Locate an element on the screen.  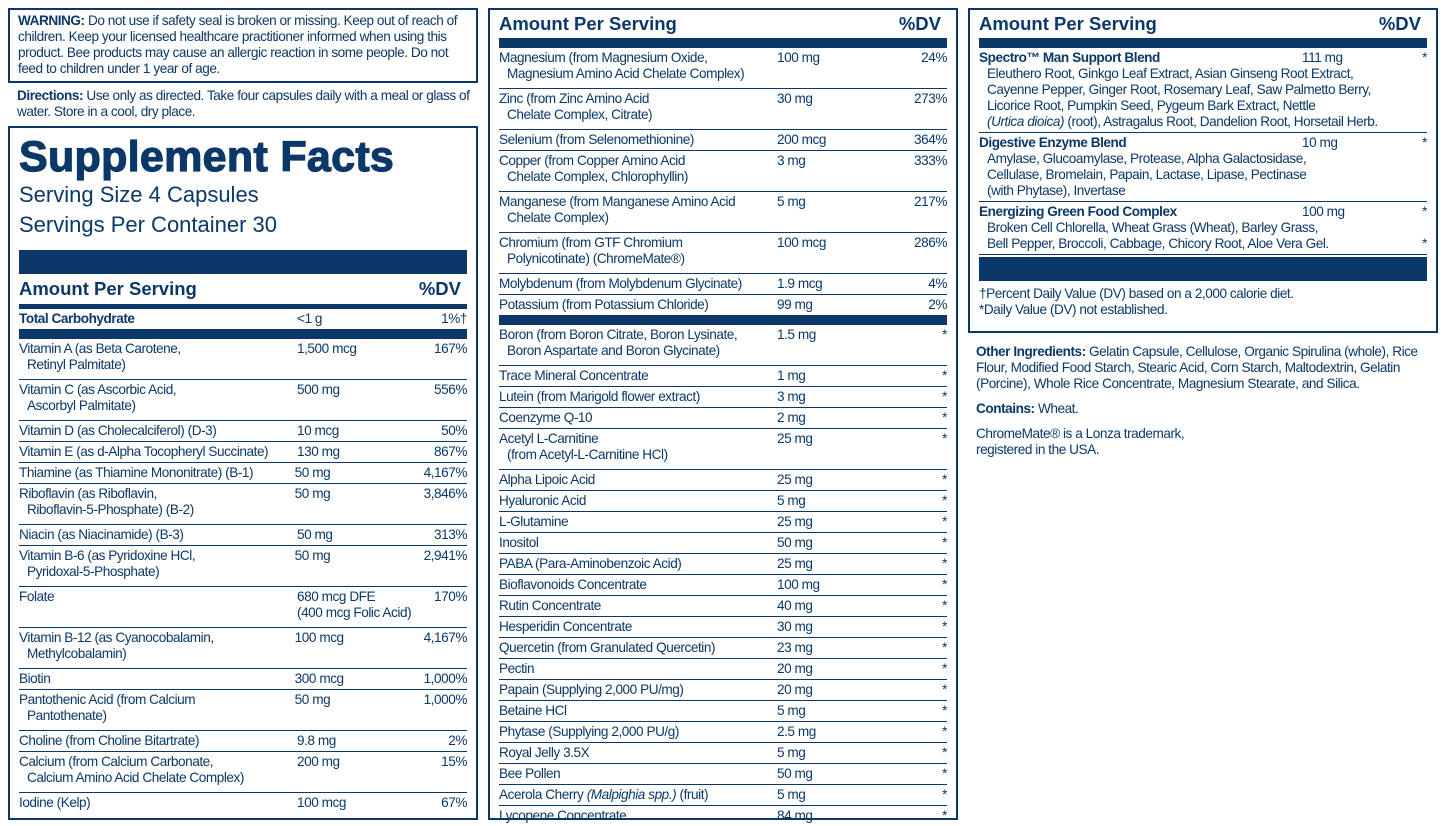
nutrient-name-line: Biotin is located at coordinates (35, 678).